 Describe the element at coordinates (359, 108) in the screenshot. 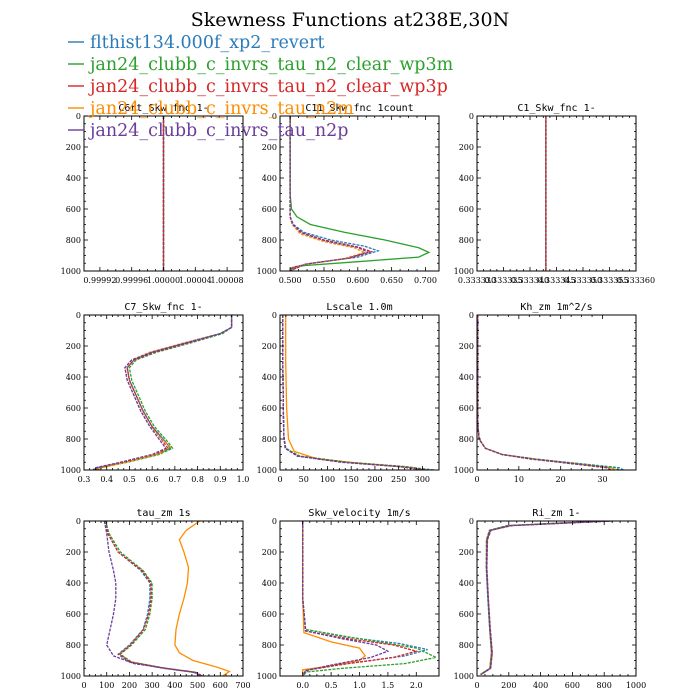

I see `panel-title: C11_Skw_fnc 1count` at that location.